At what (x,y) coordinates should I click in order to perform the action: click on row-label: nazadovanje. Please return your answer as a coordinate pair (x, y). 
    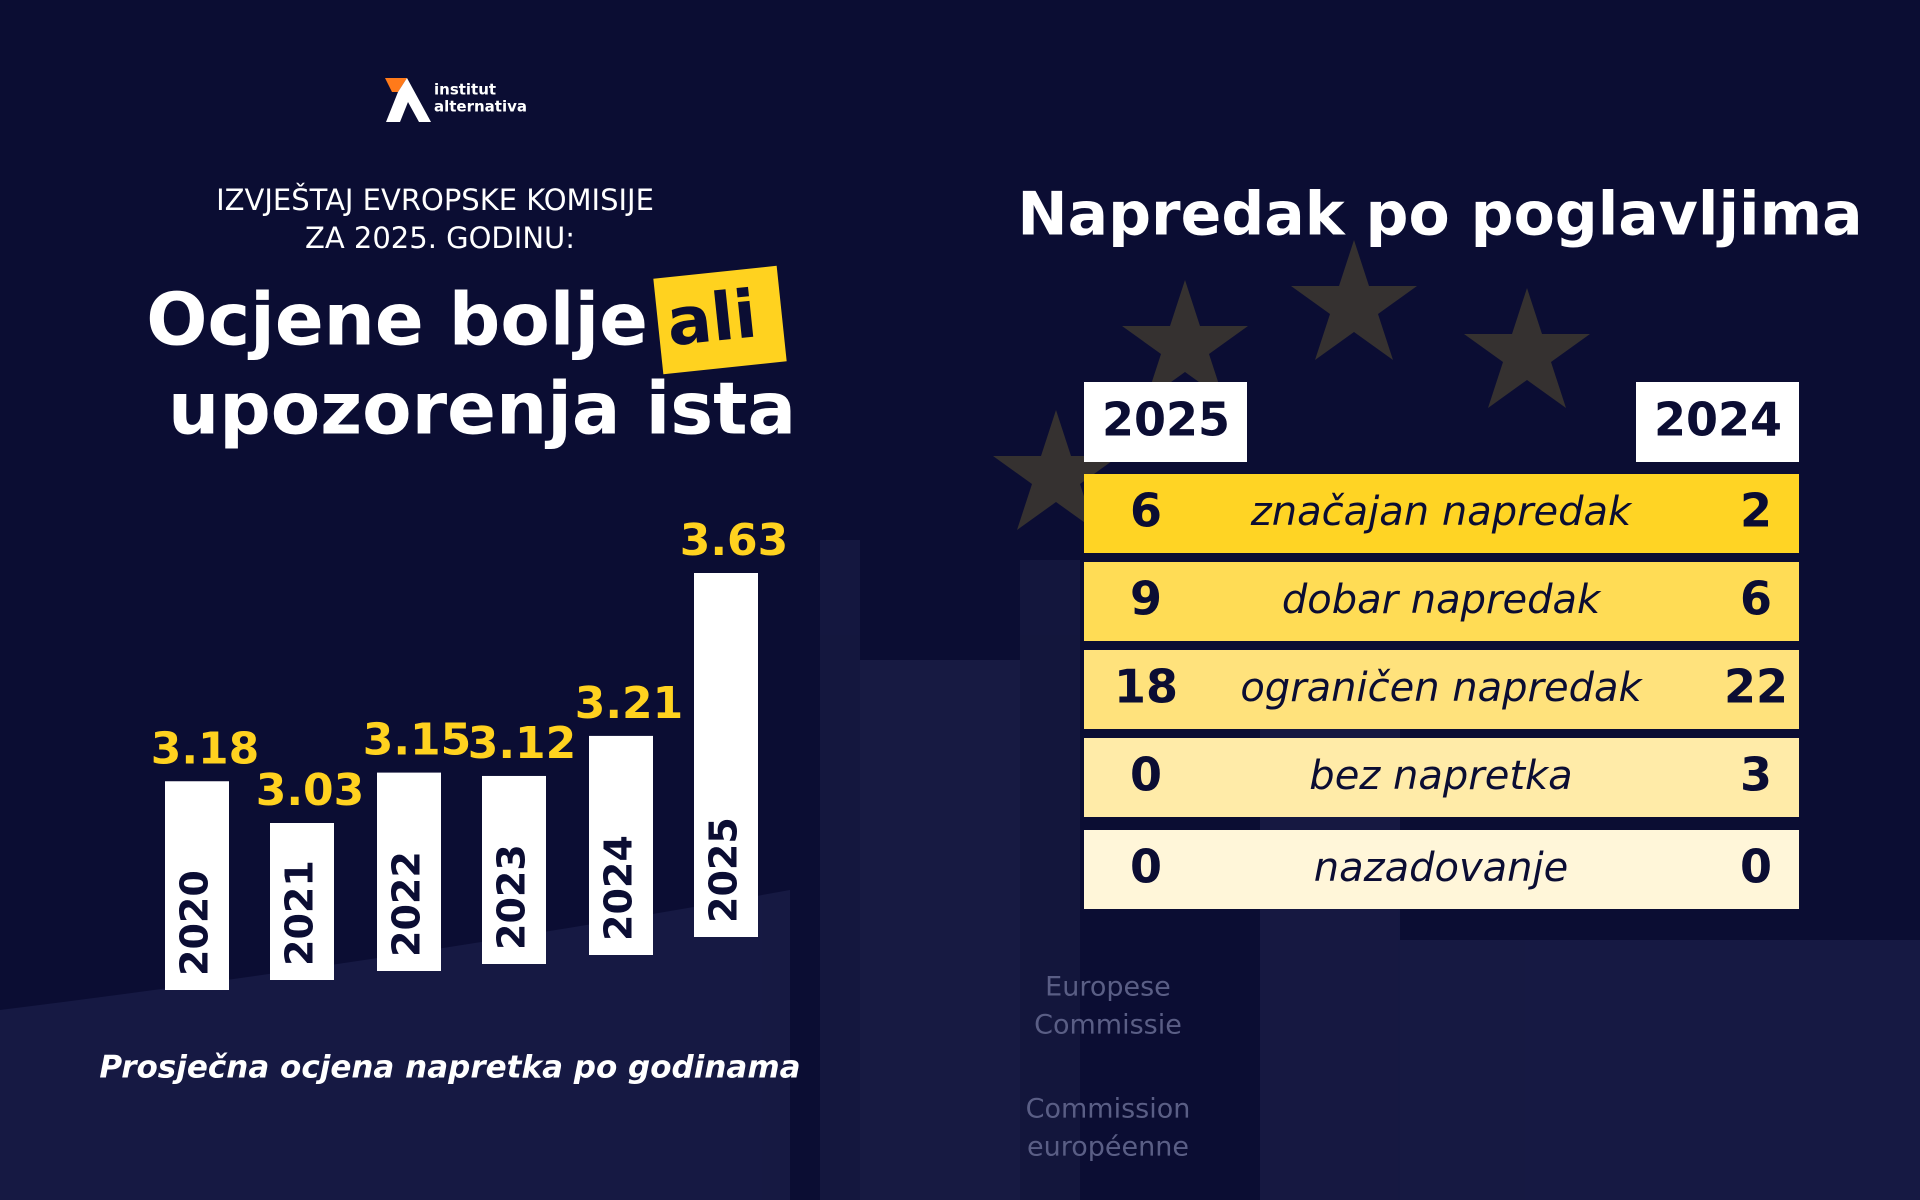
    Looking at the image, I should click on (1441, 868).